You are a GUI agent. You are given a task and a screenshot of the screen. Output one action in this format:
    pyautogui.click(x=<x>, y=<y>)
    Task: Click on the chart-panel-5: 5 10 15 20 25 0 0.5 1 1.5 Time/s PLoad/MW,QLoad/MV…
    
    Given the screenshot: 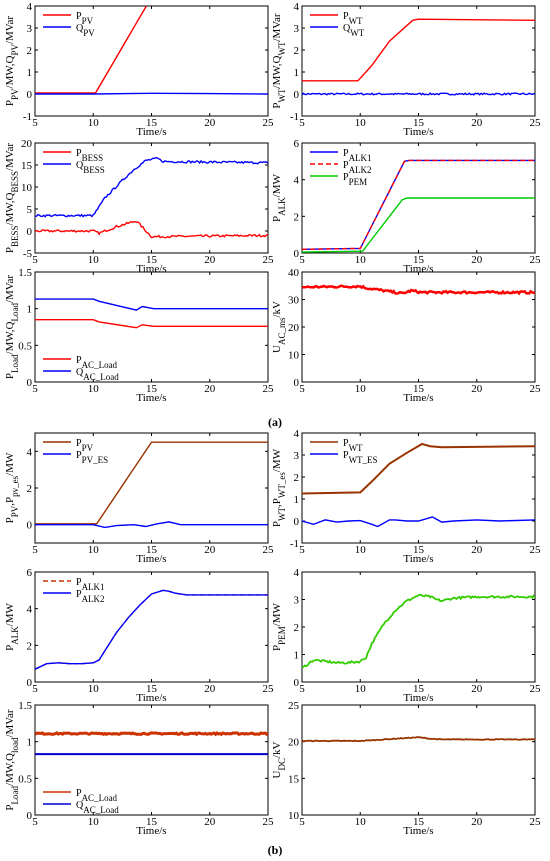 What is the action you would take?
    pyautogui.click(x=139, y=335)
    